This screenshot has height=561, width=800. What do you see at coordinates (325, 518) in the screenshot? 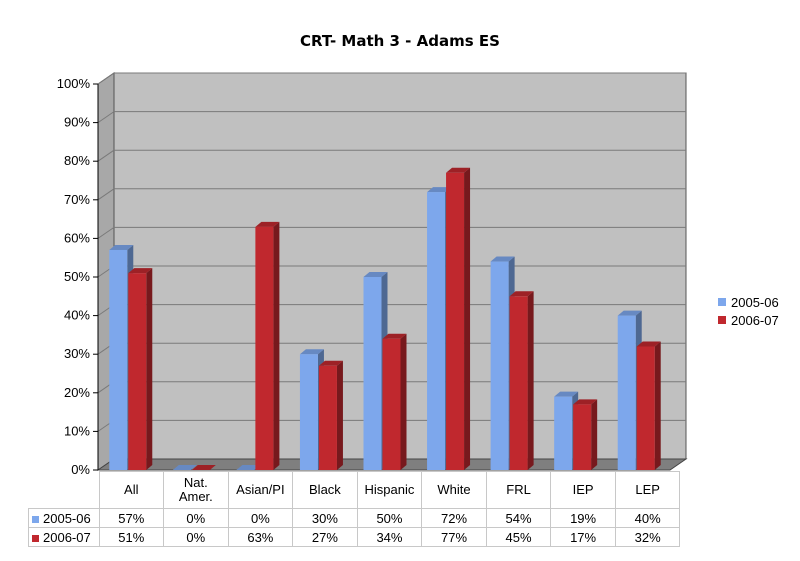
I see `data-value-label: 30%` at bounding box center [325, 518].